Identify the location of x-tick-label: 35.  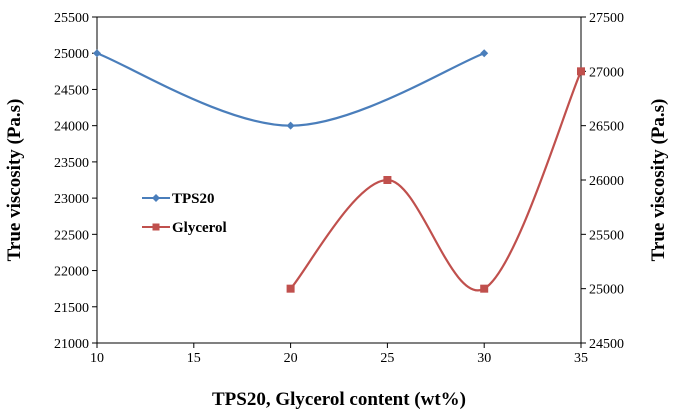
(581, 358).